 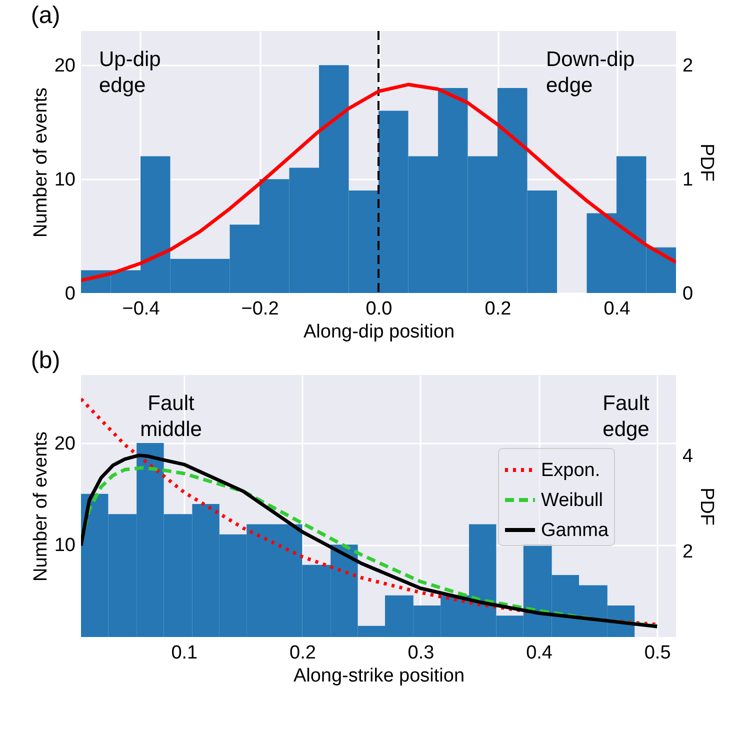 What do you see at coordinates (379, 332) in the screenshot?
I see `x-axis-title: Along-dip position` at bounding box center [379, 332].